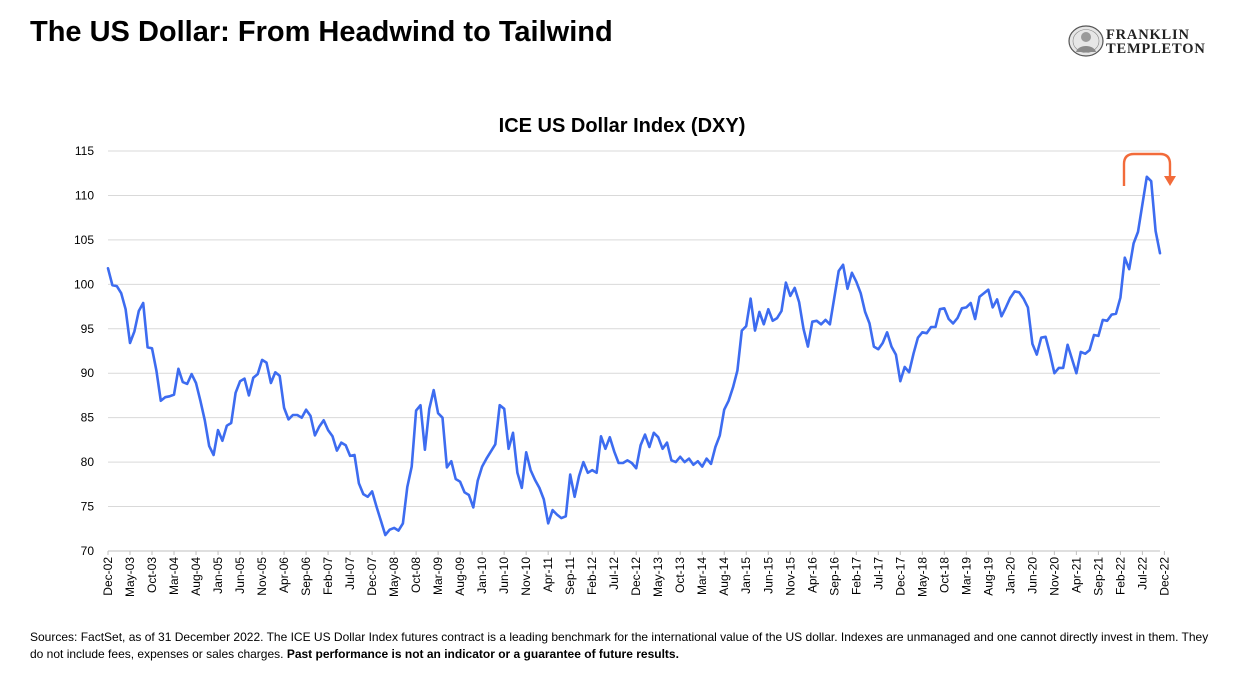 The width and height of the screenshot is (1244, 685). I want to click on x-tick-label: Sep-06, so click(306, 576).